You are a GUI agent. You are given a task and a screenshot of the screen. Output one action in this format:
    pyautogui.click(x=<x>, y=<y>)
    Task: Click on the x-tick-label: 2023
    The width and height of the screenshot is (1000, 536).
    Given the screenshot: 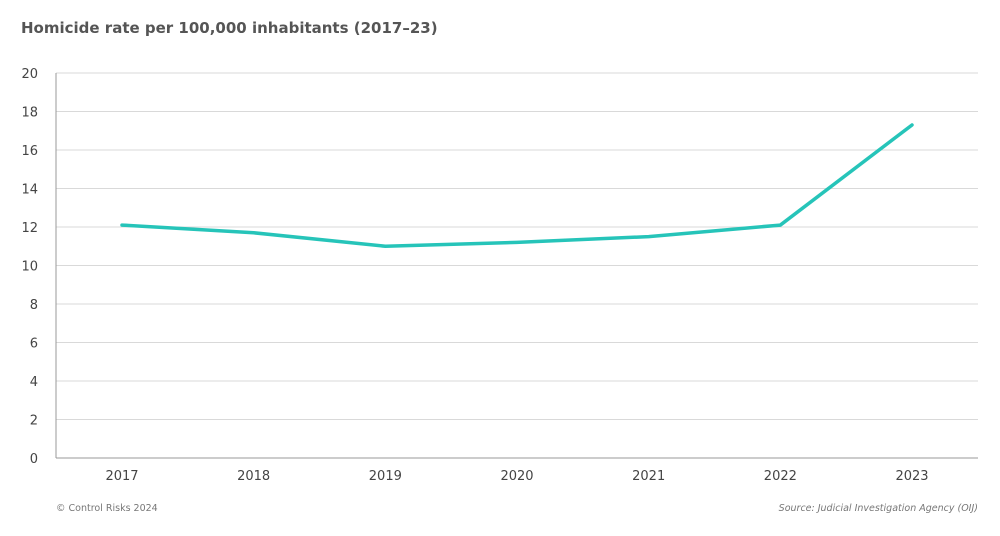 What is the action you would take?
    pyautogui.click(x=911, y=476)
    